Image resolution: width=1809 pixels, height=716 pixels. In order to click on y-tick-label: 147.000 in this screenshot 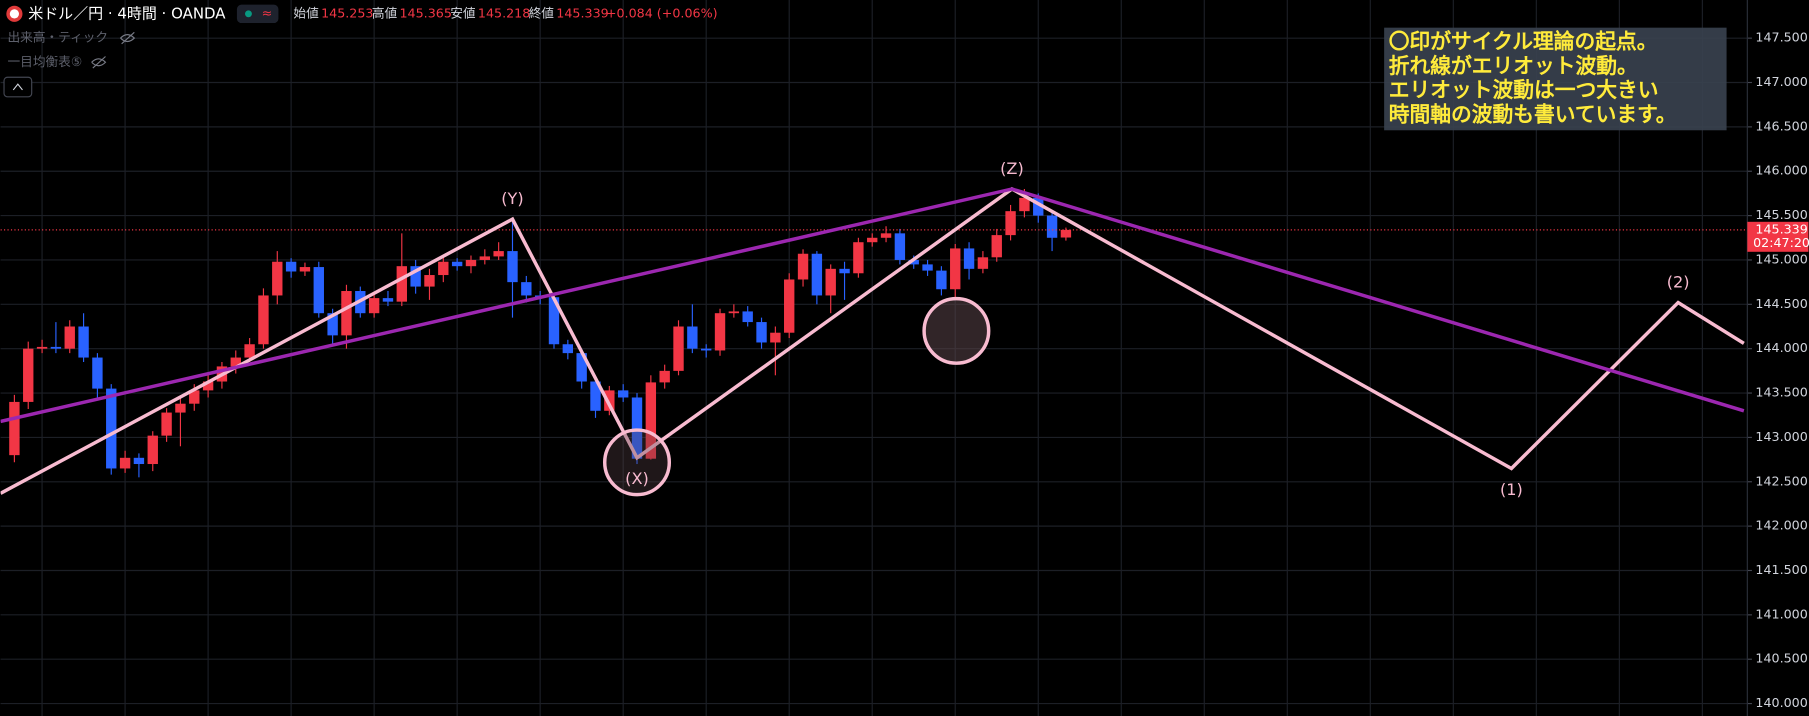, I will do `click(1781, 81)`.